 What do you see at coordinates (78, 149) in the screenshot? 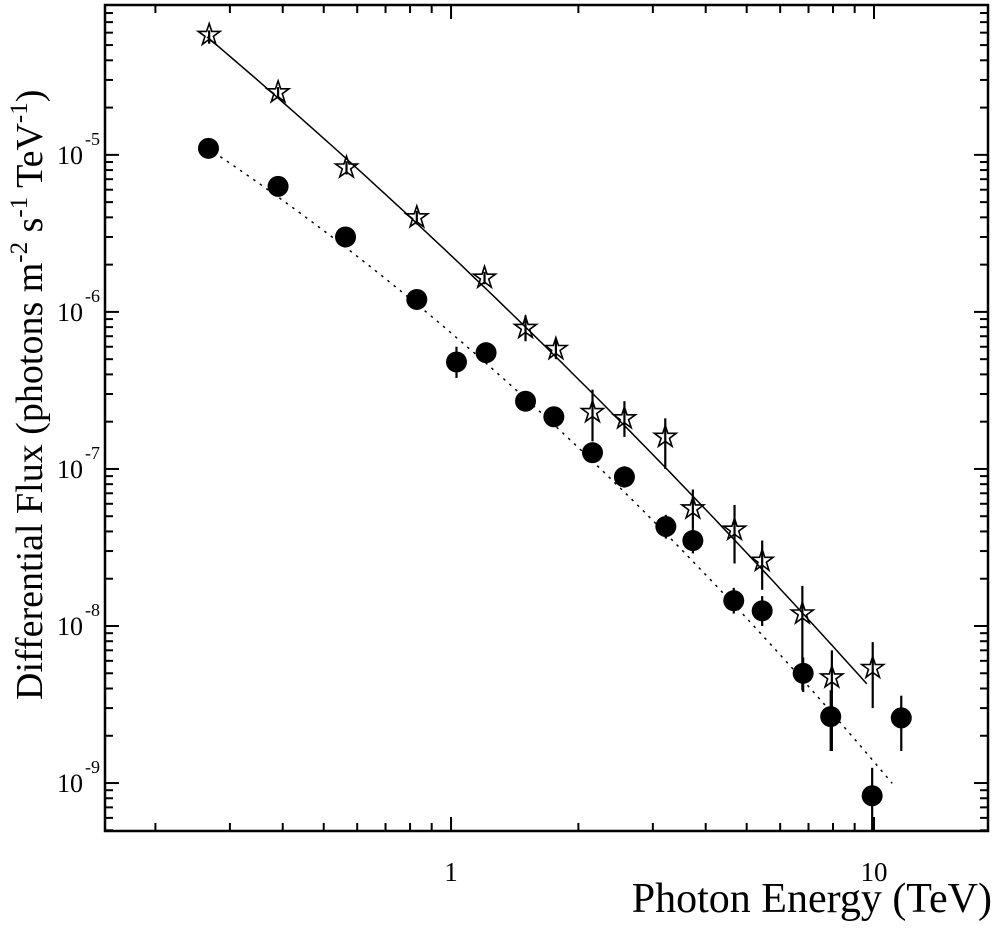
I see `y-tick-label: 10⁻⁵` at bounding box center [78, 149].